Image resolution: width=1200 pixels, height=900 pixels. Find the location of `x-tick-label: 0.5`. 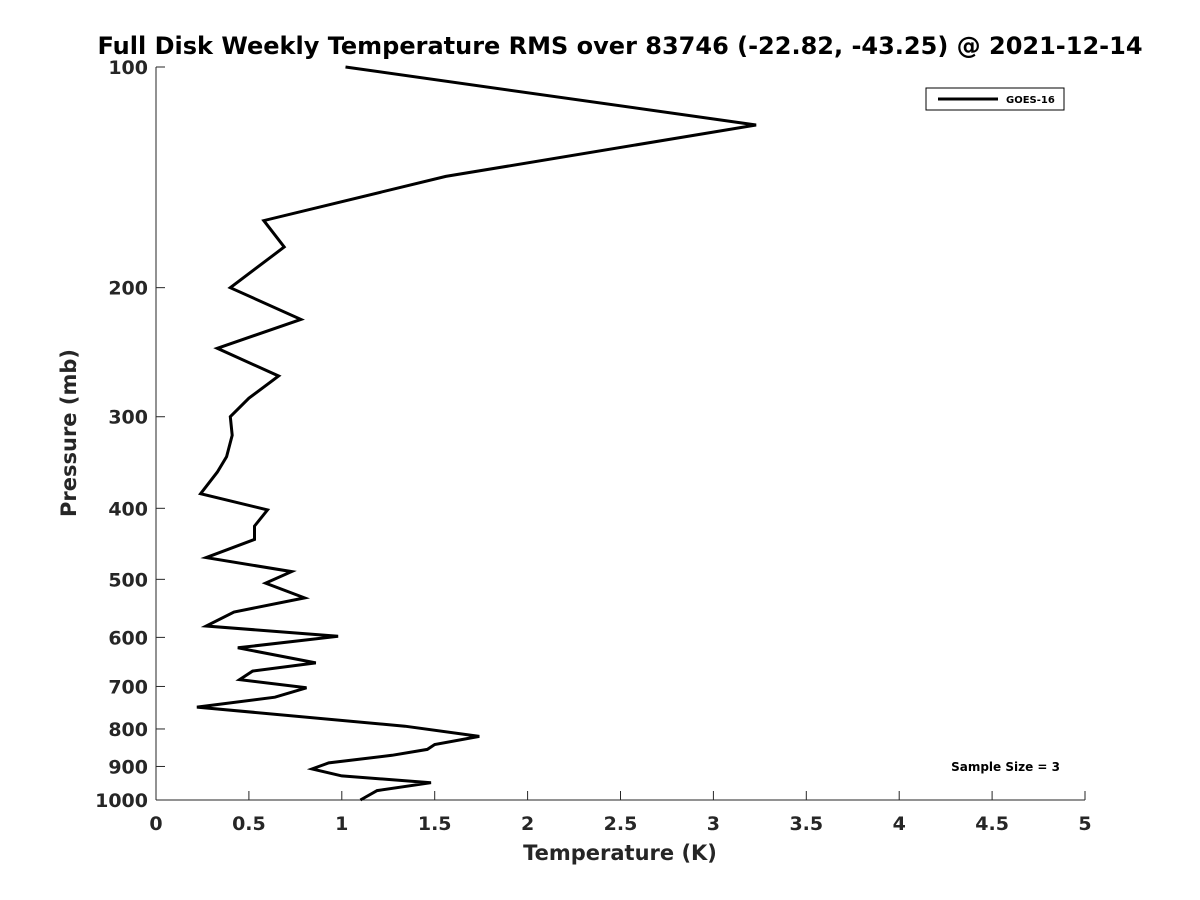

x-tick-label: 0.5 is located at coordinates (249, 824).